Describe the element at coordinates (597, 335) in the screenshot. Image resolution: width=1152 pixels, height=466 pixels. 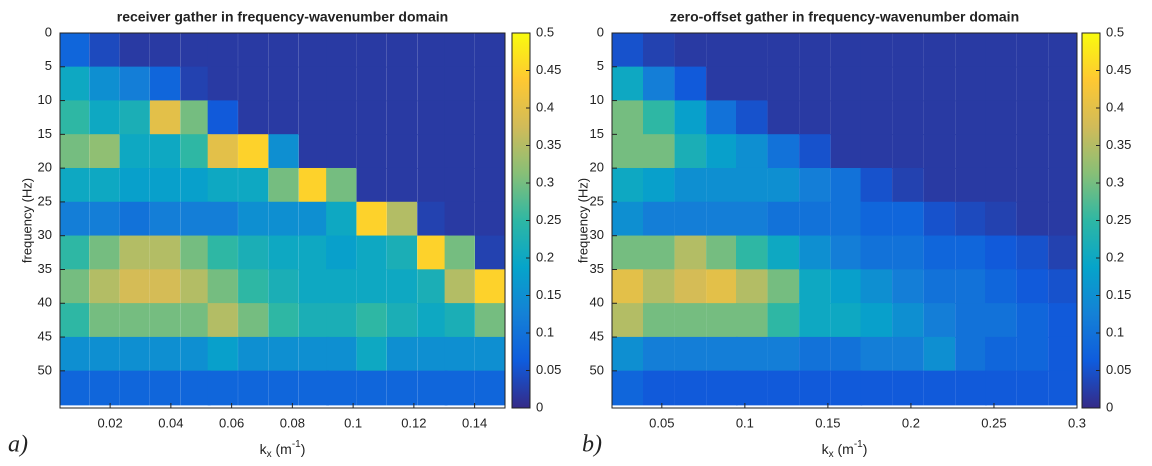
I see `y-tick-label: 45` at that location.